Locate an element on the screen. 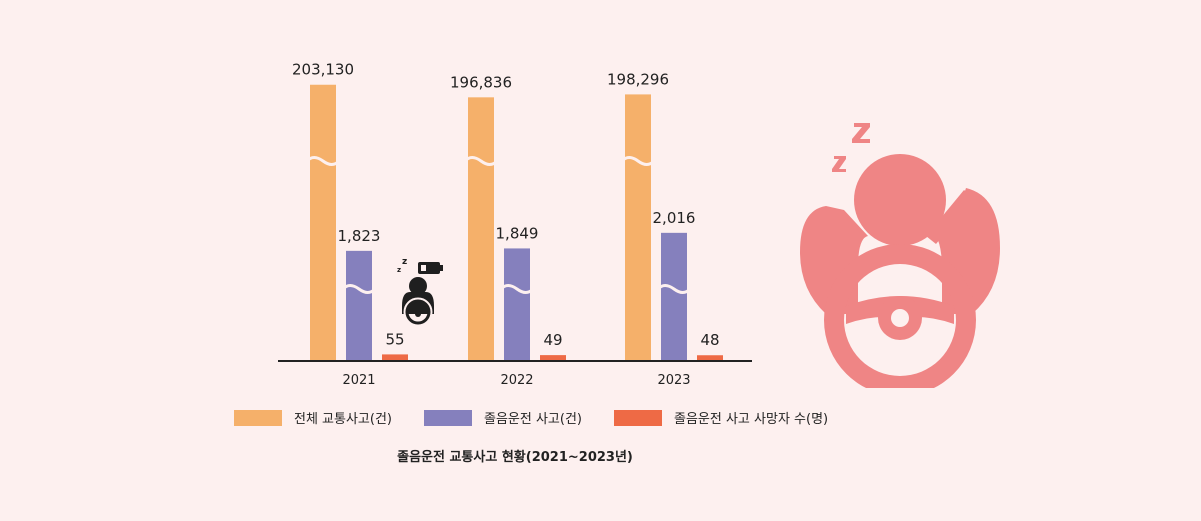 Image resolution: width=1201 pixels, height=521 pixels. data-label-2021-series-2: 55 is located at coordinates (394, 339).